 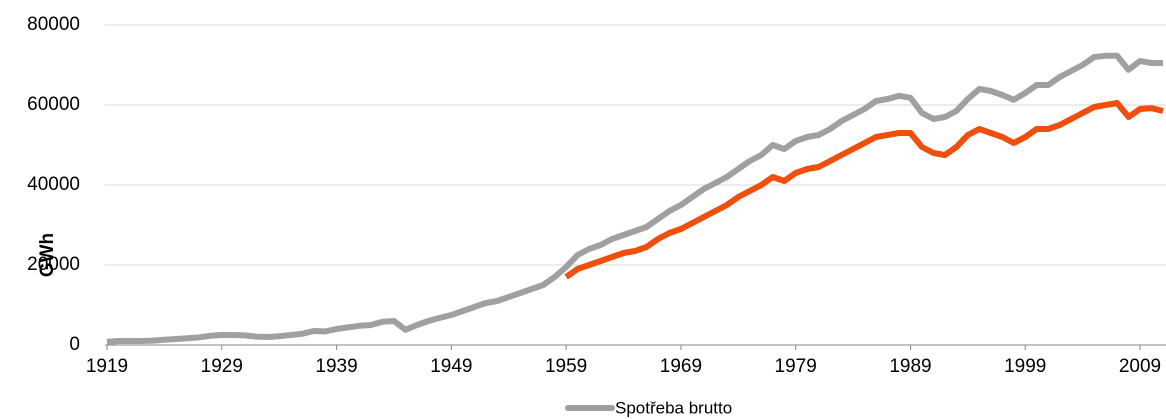 I want to click on x-tick-label: 1959, so click(x=566, y=366).